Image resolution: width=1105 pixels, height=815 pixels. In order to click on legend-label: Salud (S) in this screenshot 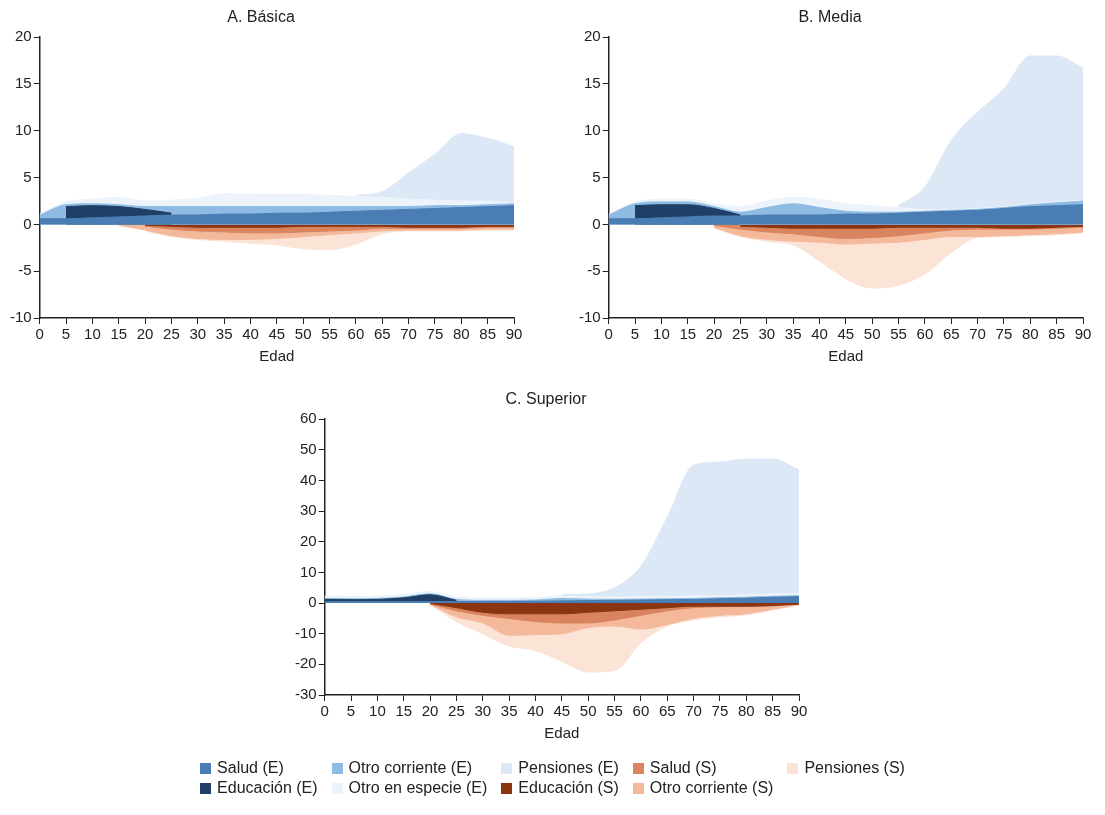, I will do `click(683, 768)`.